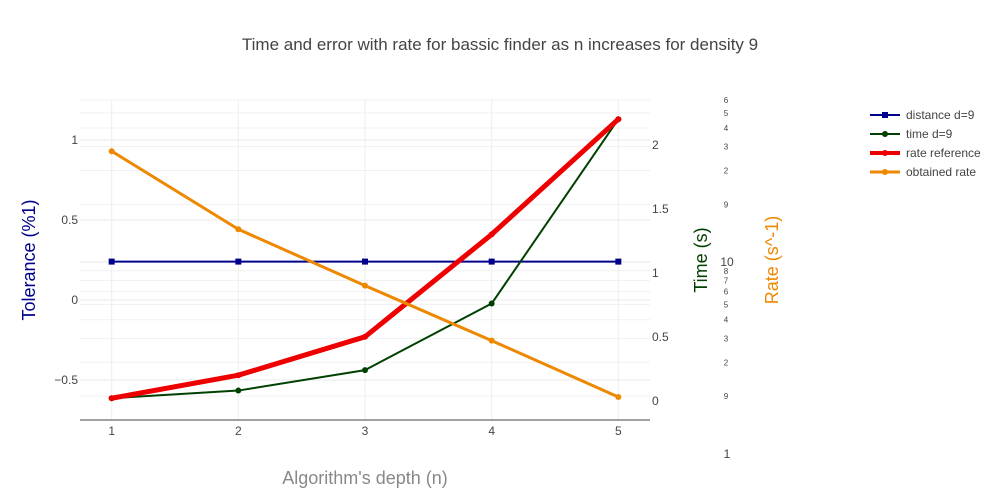 The image size is (1000, 500). I want to click on y1-tick-label: 1, so click(74, 140).